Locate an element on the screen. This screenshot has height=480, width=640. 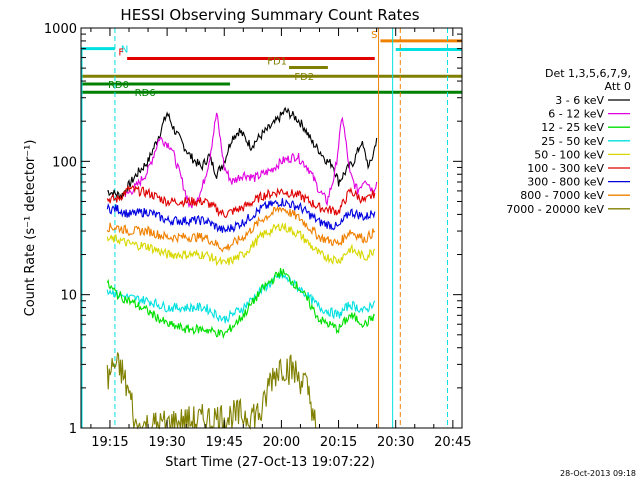
series-line-50-100-keV is located at coordinates (241, 244).